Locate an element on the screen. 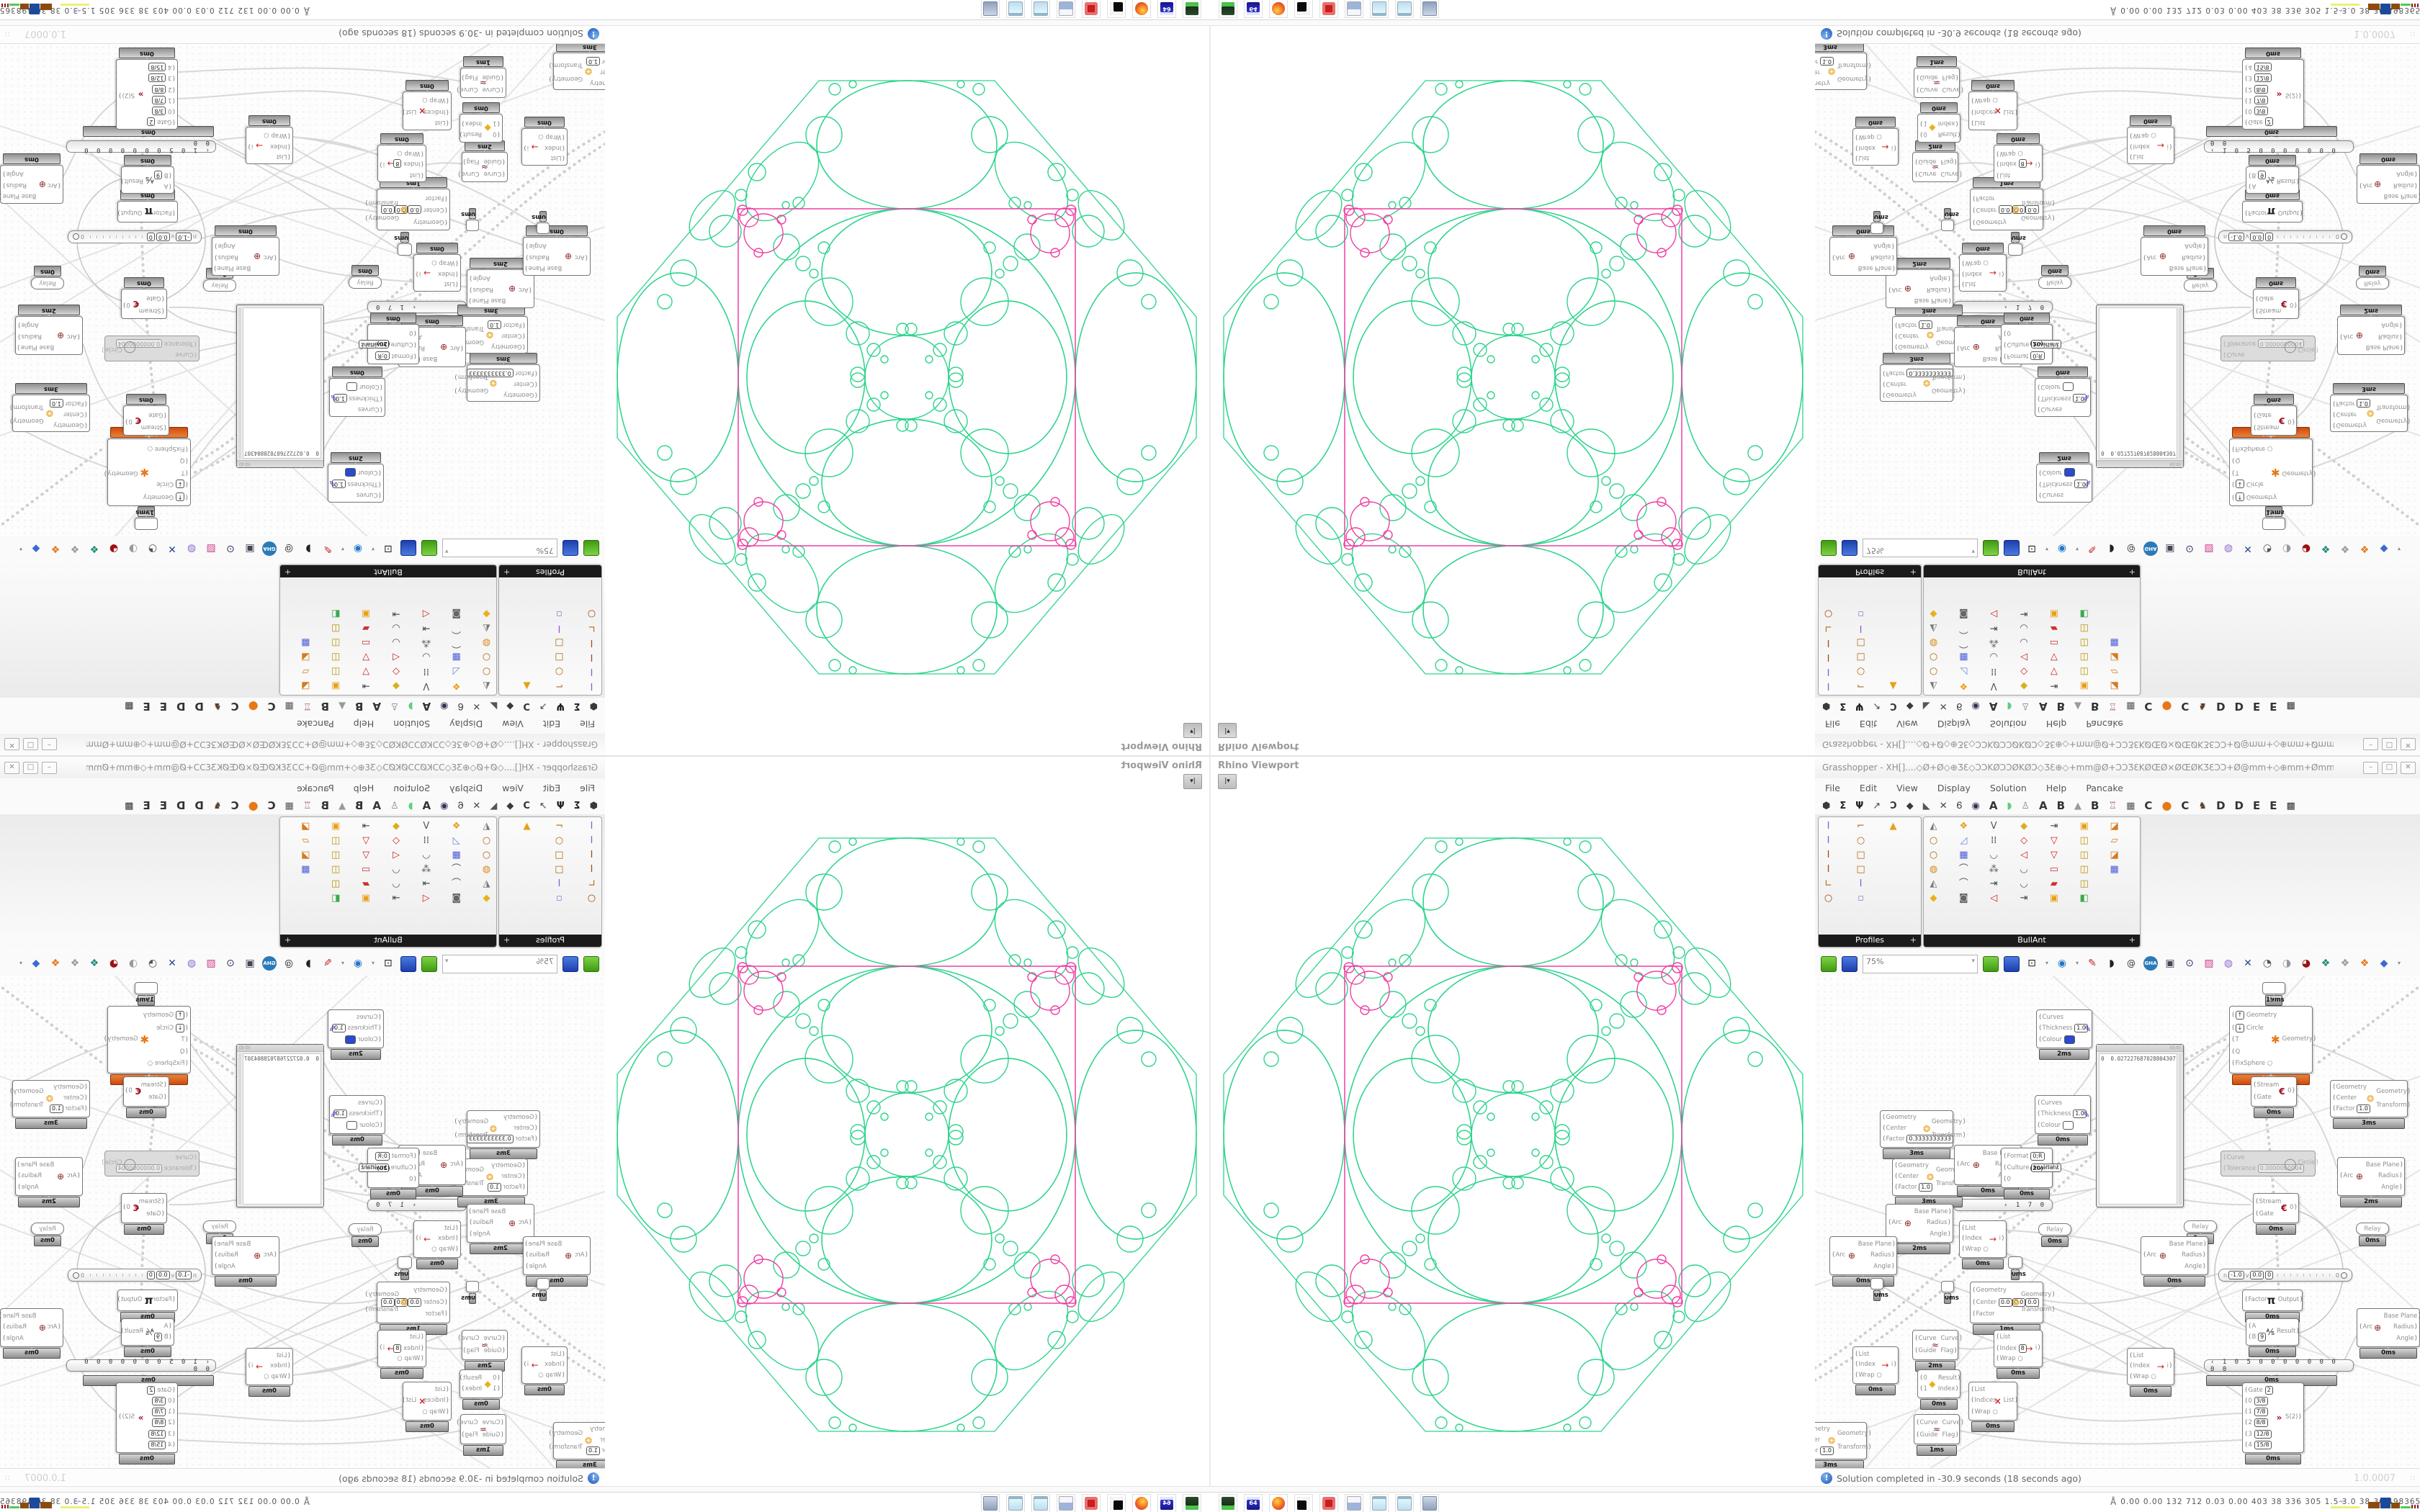 The width and height of the screenshot is (2420, 1512). open-file-icon is located at coordinates (1829, 964).